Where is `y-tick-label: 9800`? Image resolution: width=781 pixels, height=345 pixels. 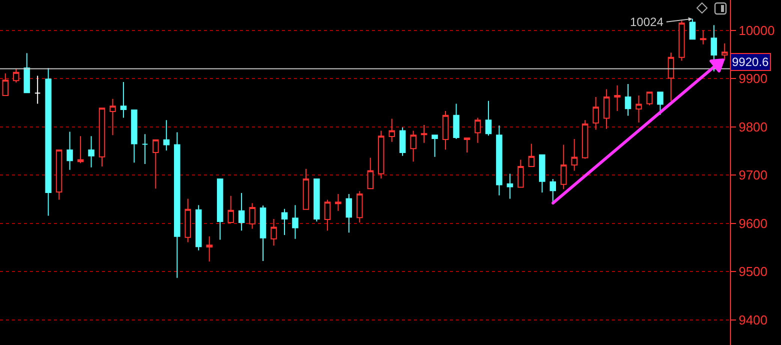 y-tick-label: 9800 is located at coordinates (753, 126).